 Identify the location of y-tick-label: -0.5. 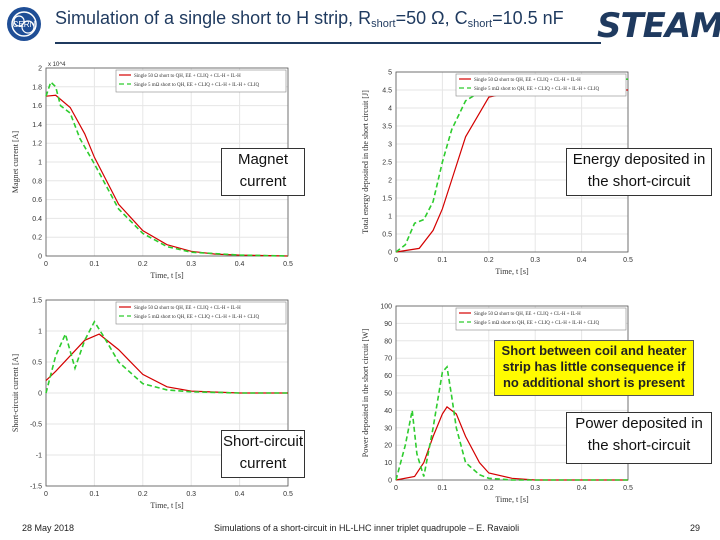
(36, 425).